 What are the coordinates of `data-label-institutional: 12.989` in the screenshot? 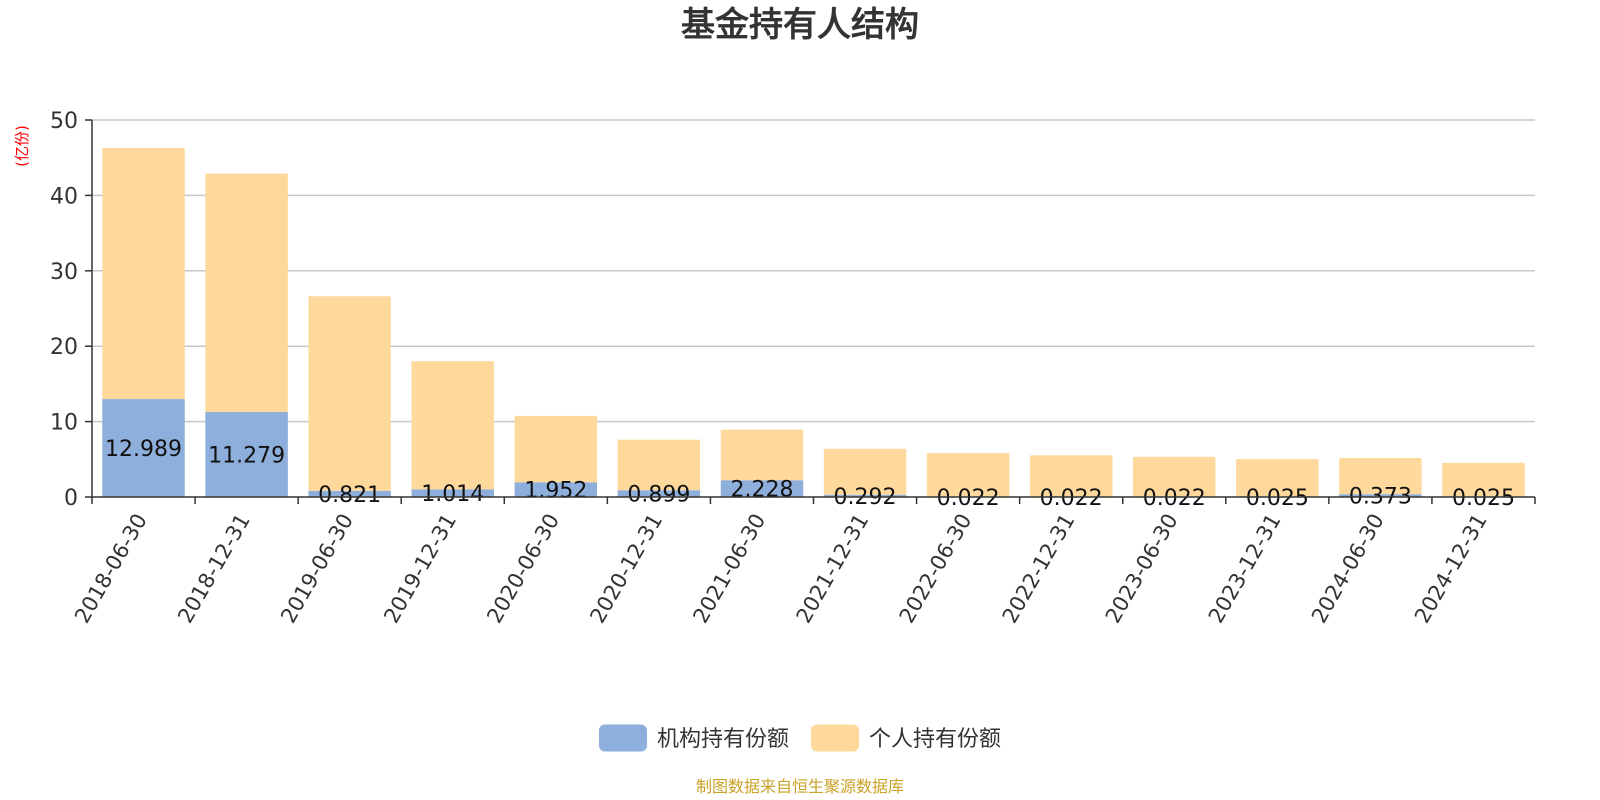 It's located at (143, 449).